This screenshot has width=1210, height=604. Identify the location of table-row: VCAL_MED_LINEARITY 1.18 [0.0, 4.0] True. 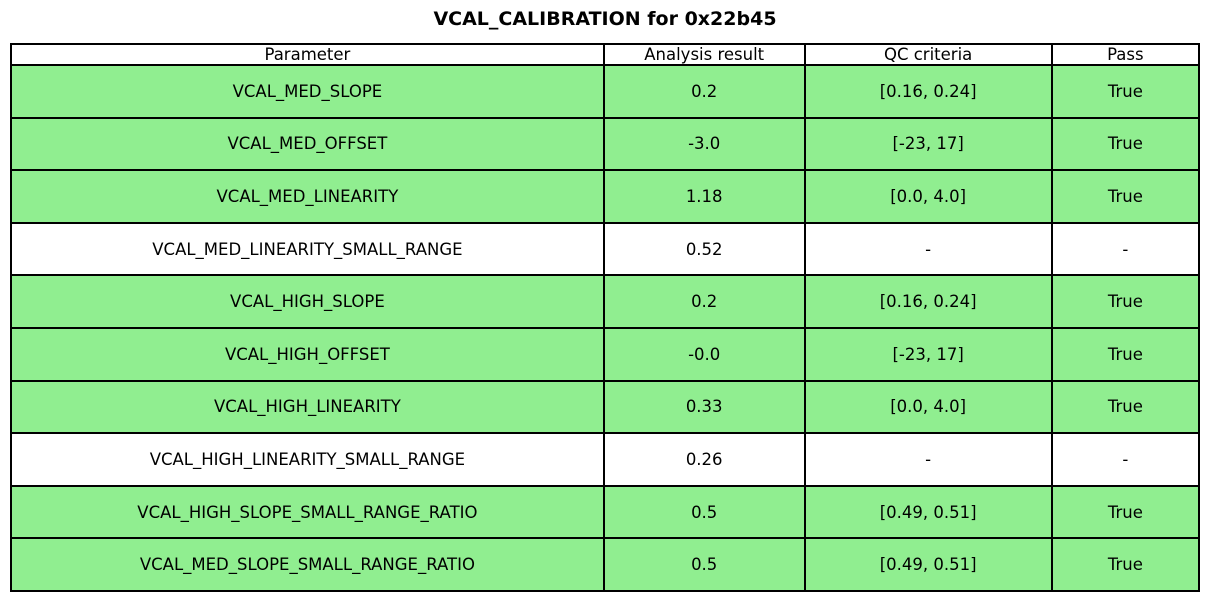
(605, 196).